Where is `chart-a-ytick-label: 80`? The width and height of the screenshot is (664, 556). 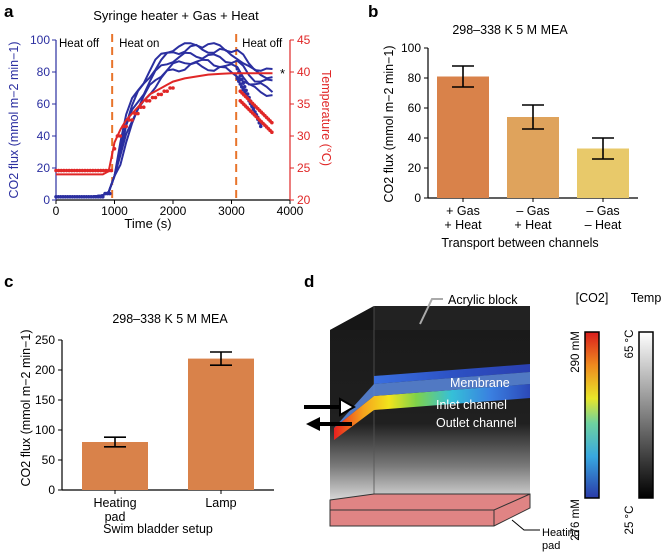
chart-a-ytick-label: 80 is located at coordinates (44, 72).